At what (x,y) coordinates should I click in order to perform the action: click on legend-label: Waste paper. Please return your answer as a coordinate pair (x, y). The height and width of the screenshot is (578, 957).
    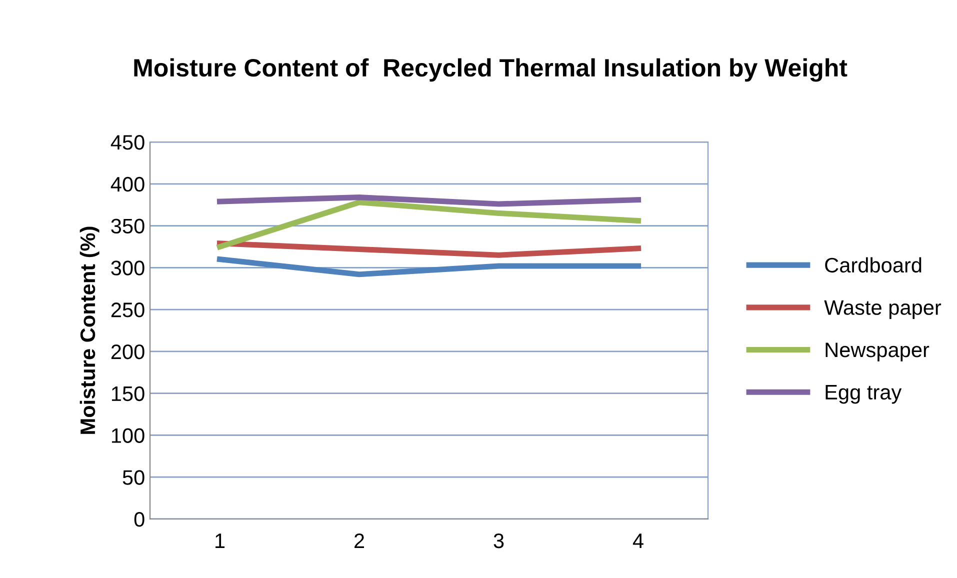
    Looking at the image, I should click on (883, 310).